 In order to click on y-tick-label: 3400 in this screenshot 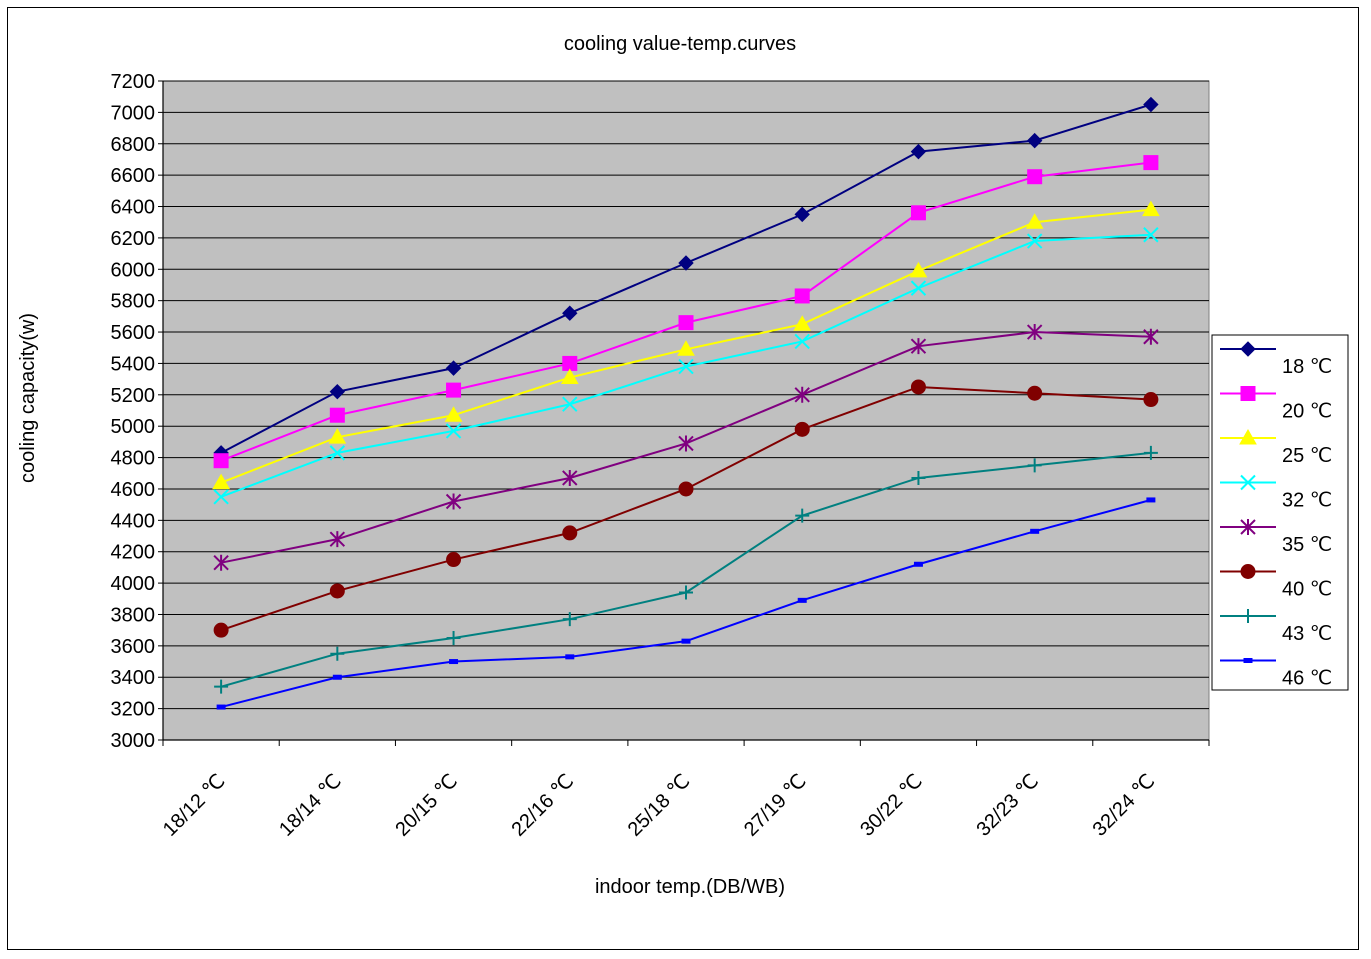, I will do `click(133, 678)`.